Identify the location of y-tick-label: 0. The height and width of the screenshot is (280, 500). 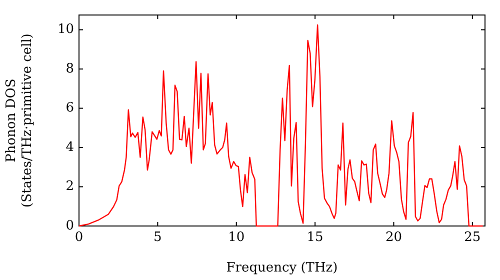
(70, 226).